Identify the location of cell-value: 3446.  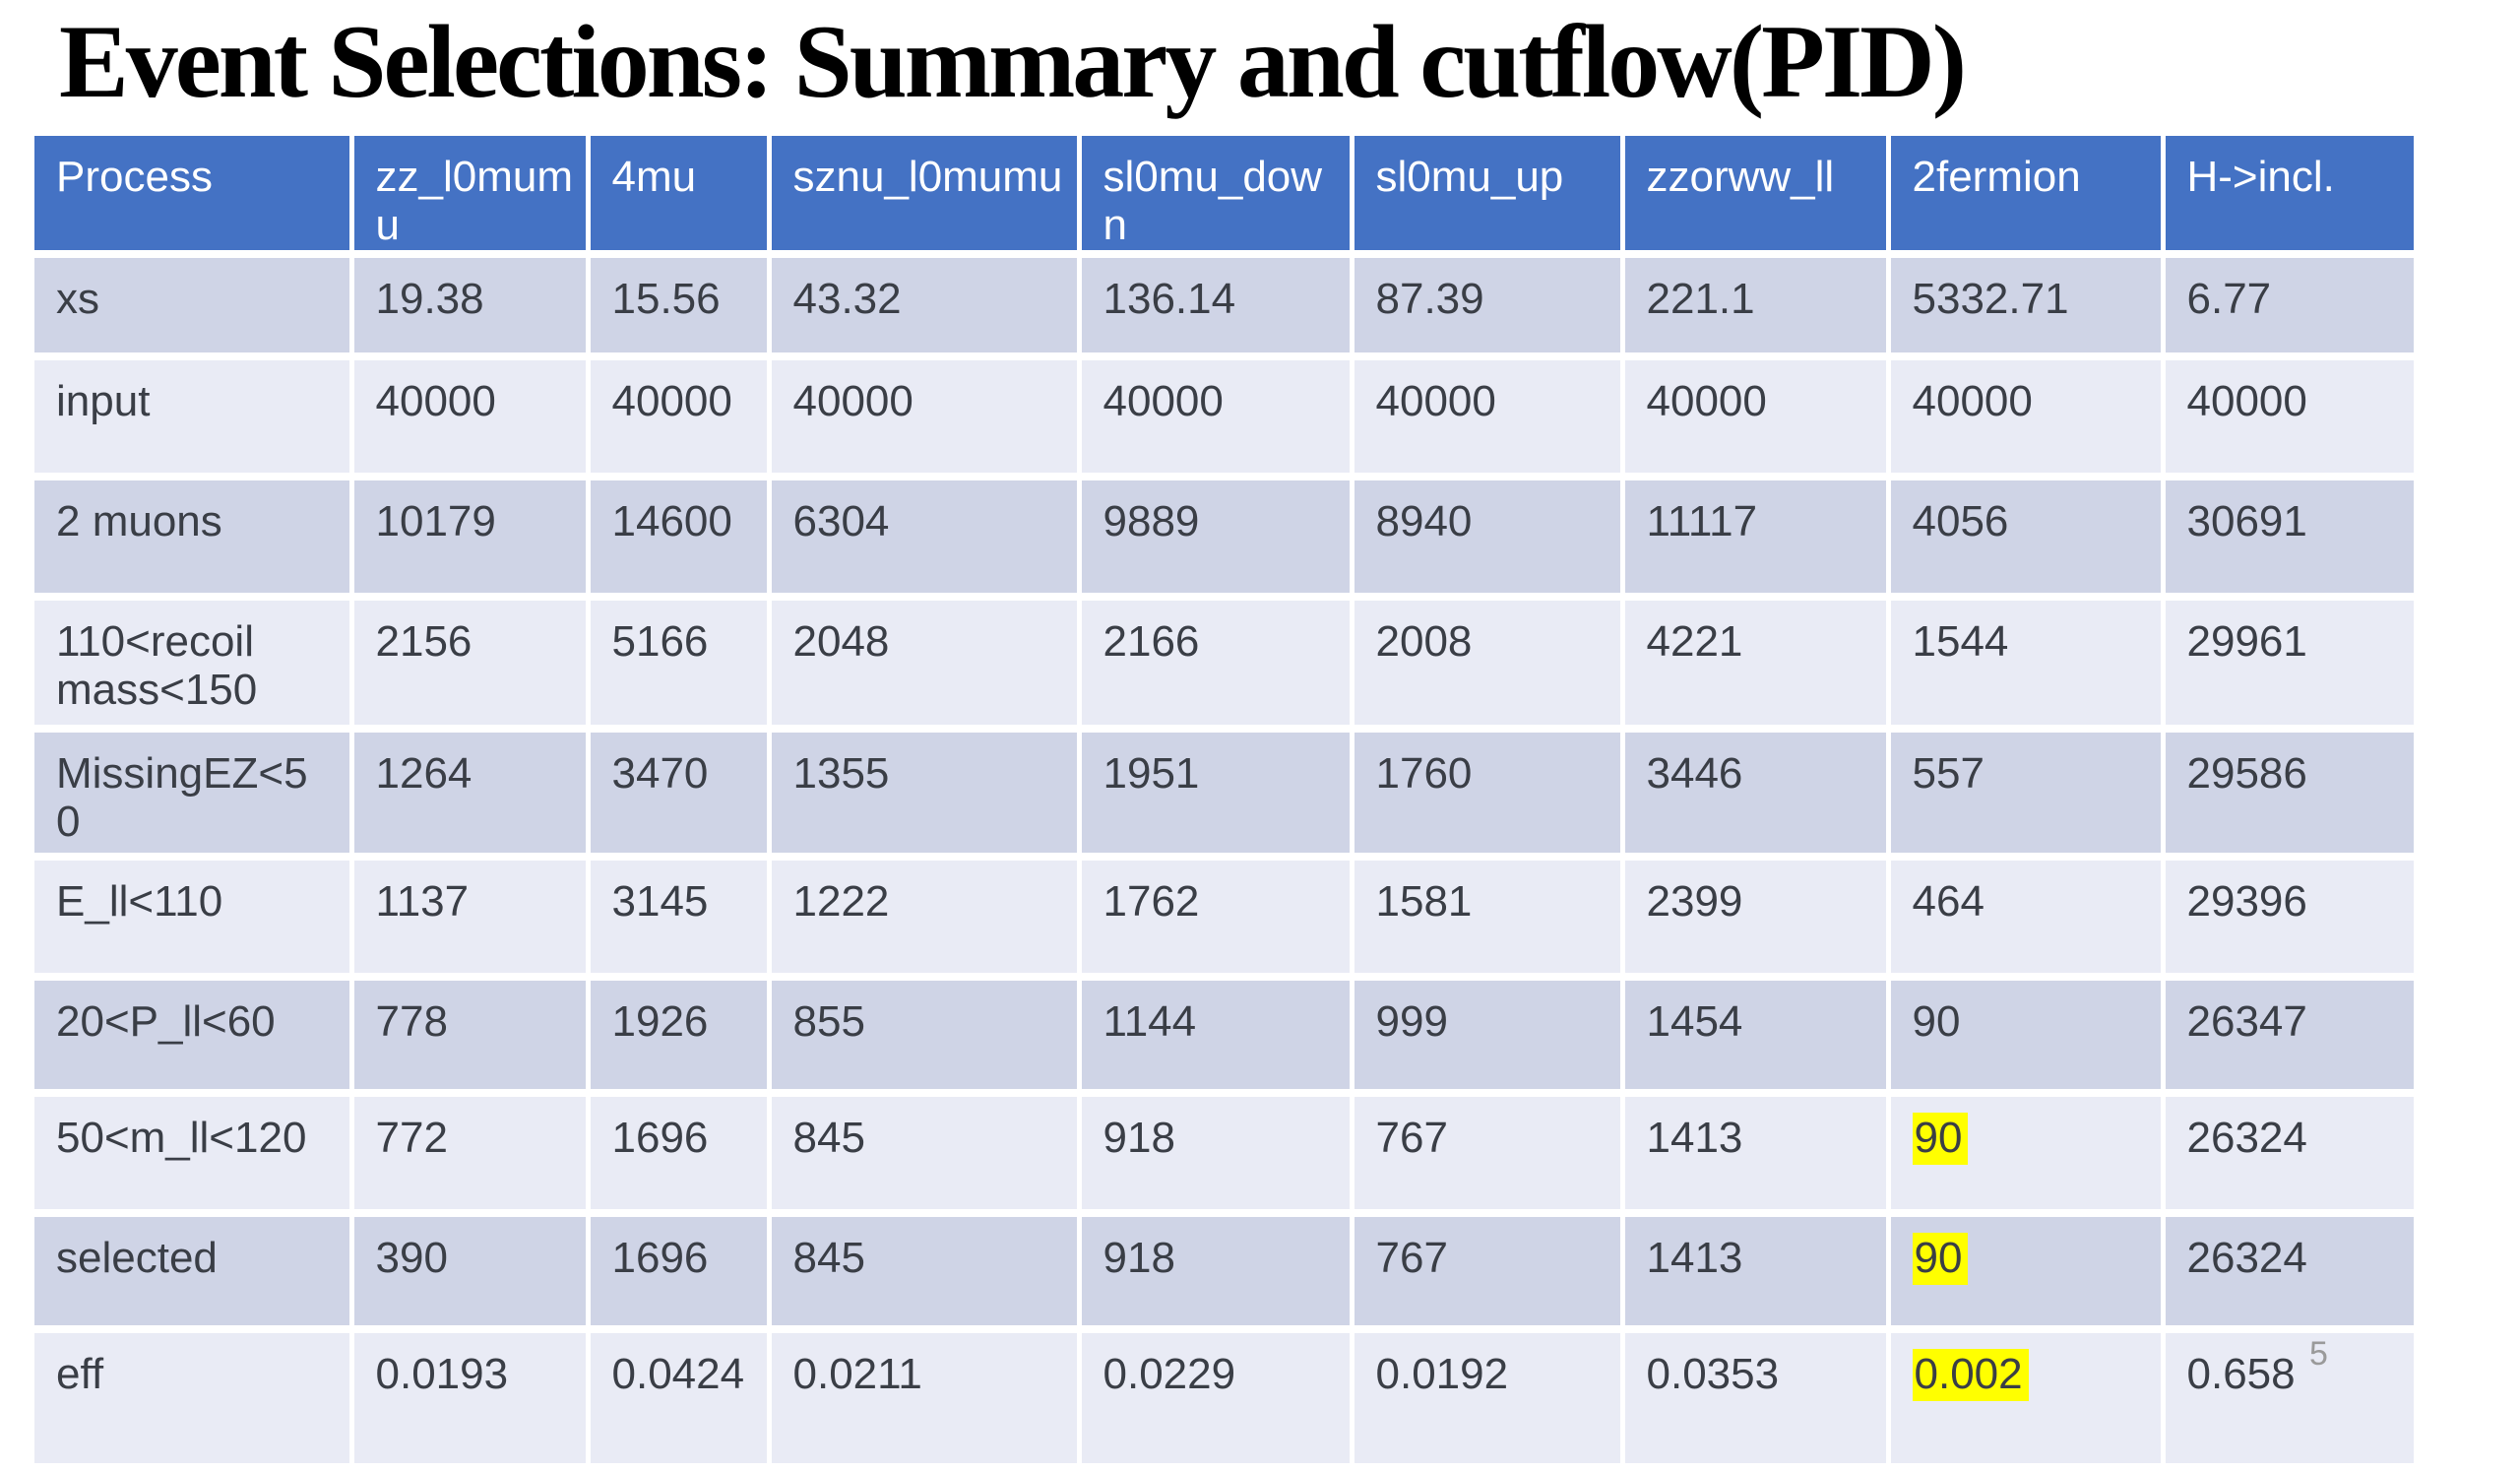
(1756, 794).